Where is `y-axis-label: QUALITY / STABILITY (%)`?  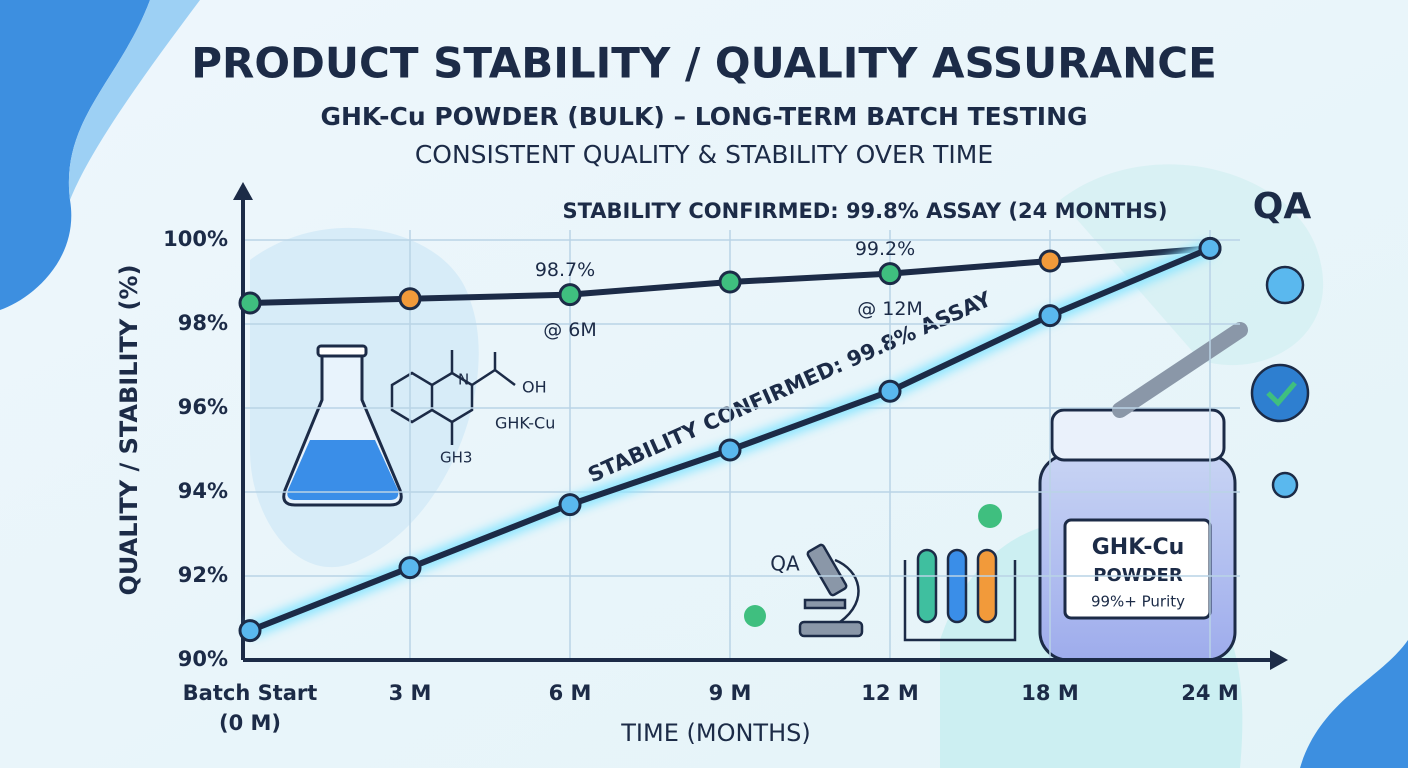 y-axis-label: QUALITY / STABILITY (%) is located at coordinates (129, 429).